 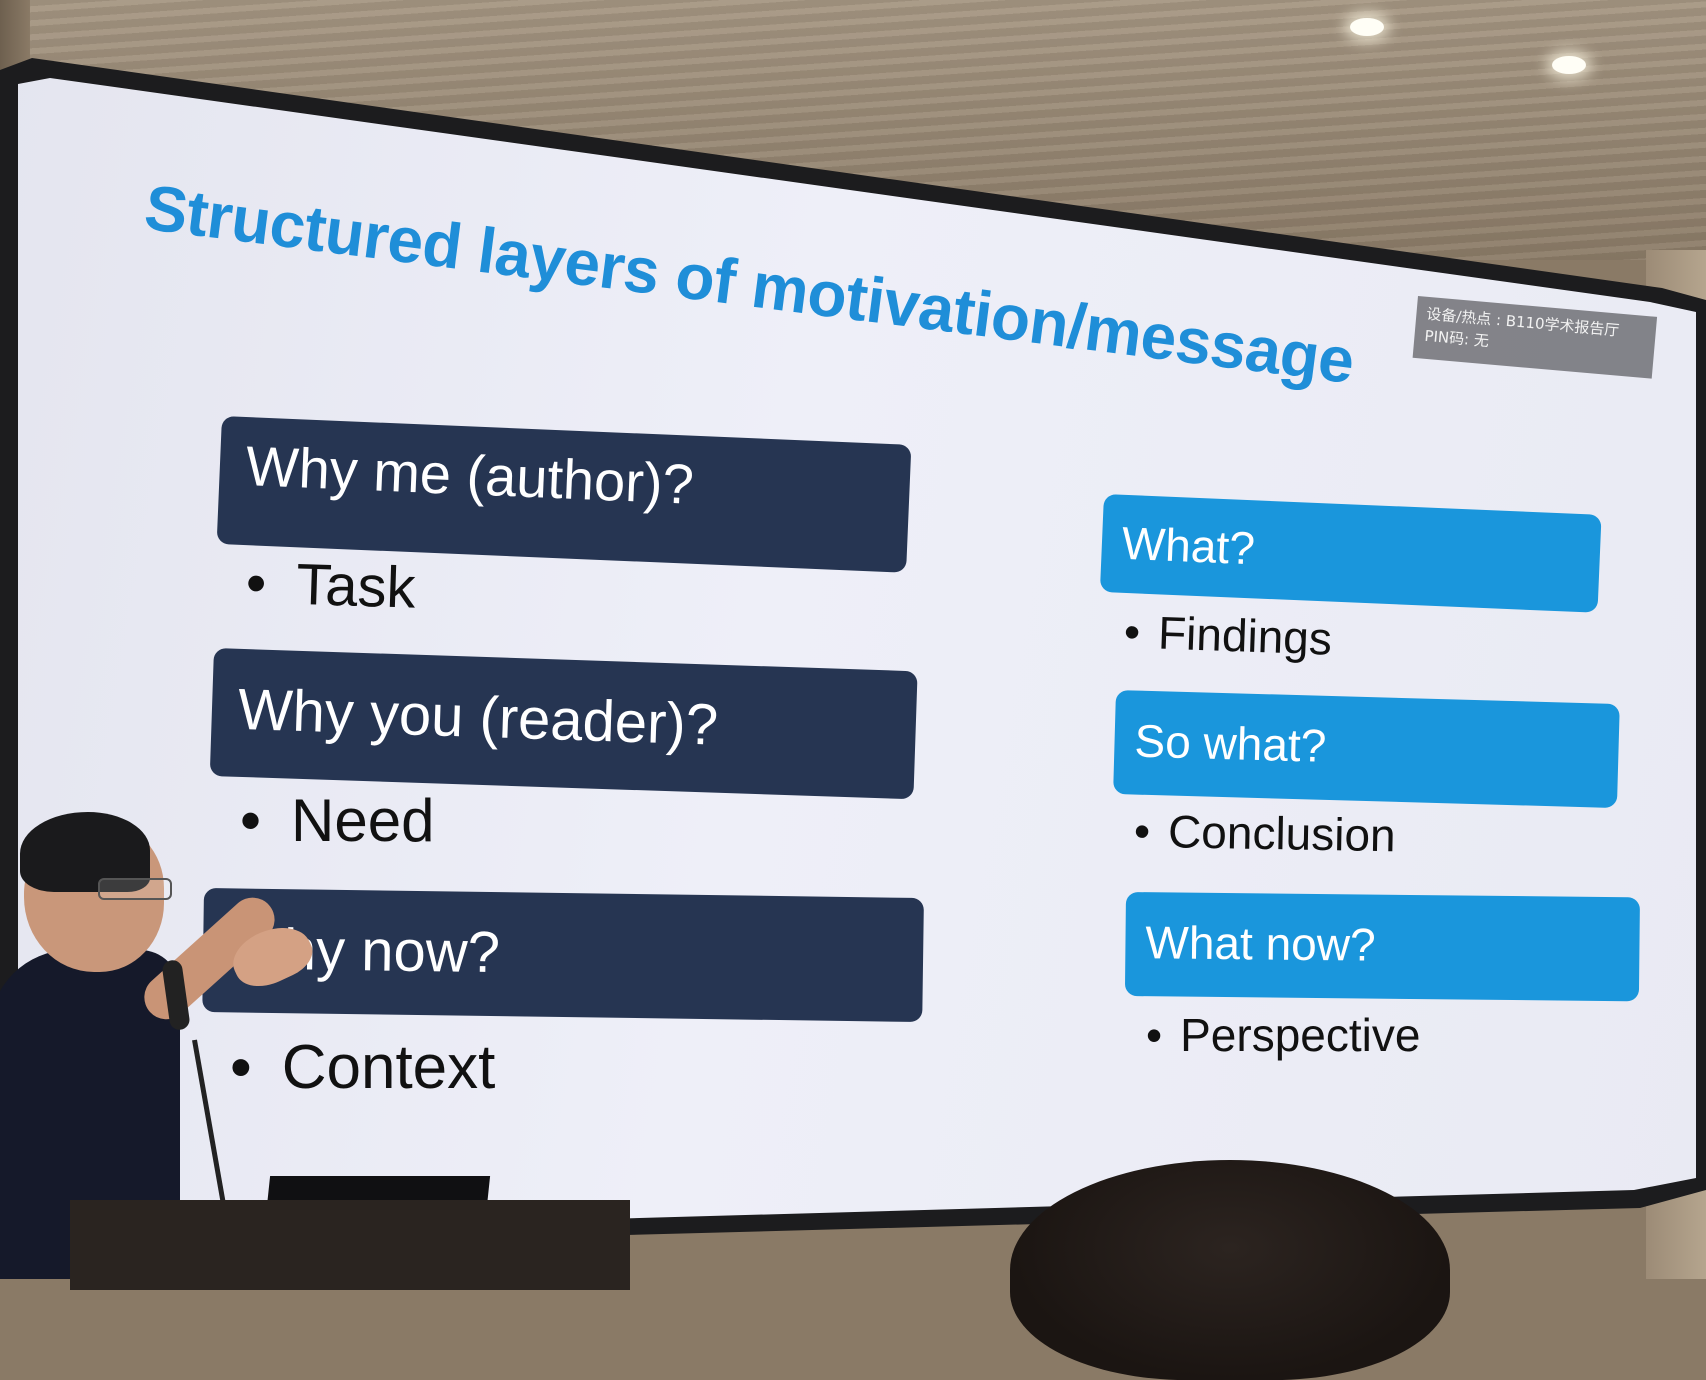 What do you see at coordinates (1350, 553) in the screenshot?
I see `heading-what: What?` at bounding box center [1350, 553].